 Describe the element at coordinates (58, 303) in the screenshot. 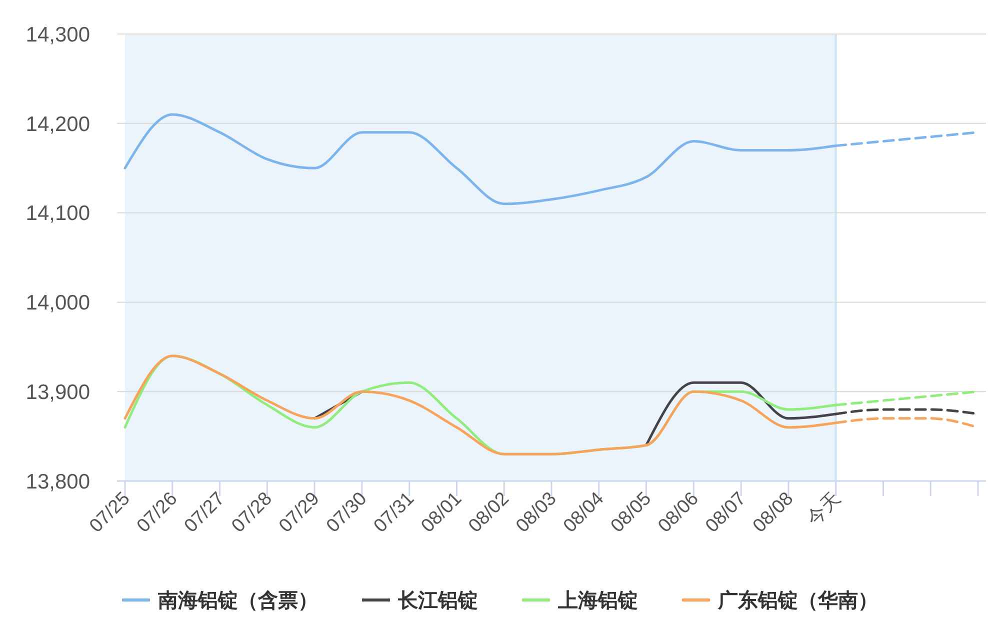

I see `y-tick-label: 14,000` at that location.